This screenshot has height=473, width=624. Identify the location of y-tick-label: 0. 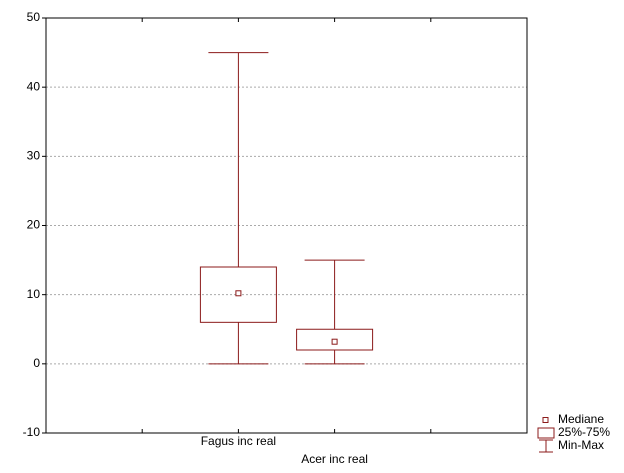
(36, 363).